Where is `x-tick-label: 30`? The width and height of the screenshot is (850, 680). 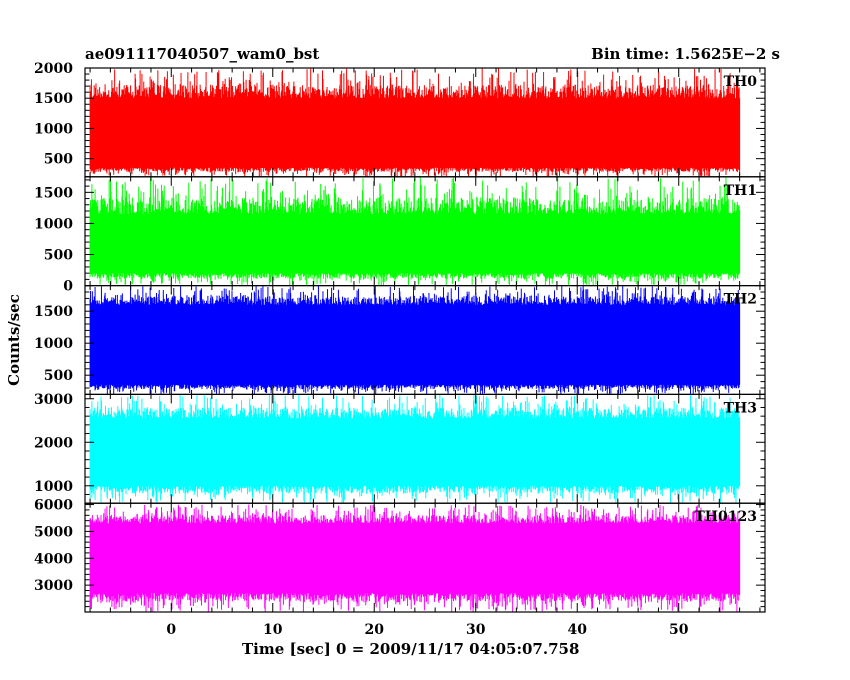
x-tick-label: 30 is located at coordinates (476, 630).